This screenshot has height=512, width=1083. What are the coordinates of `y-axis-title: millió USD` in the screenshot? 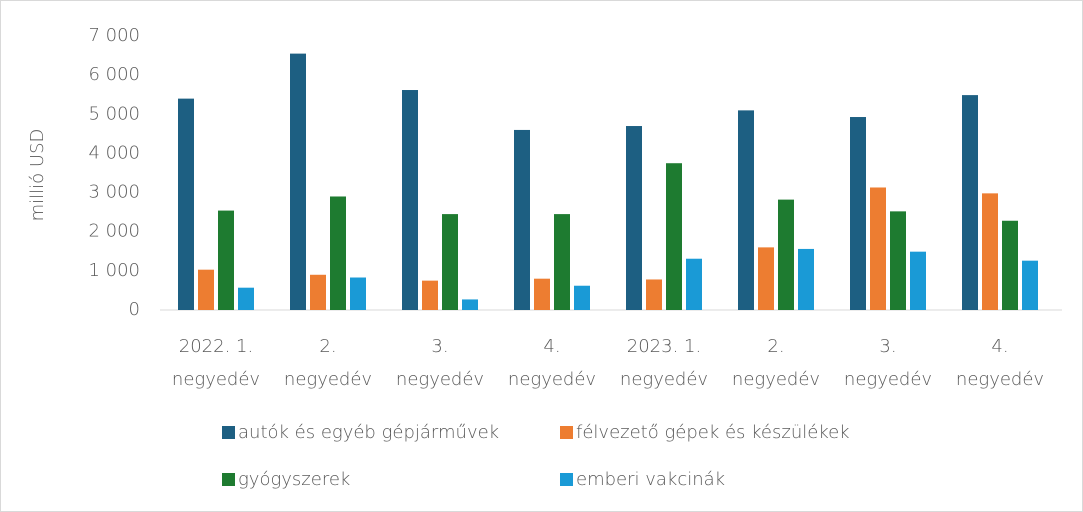 It's located at (37, 175).